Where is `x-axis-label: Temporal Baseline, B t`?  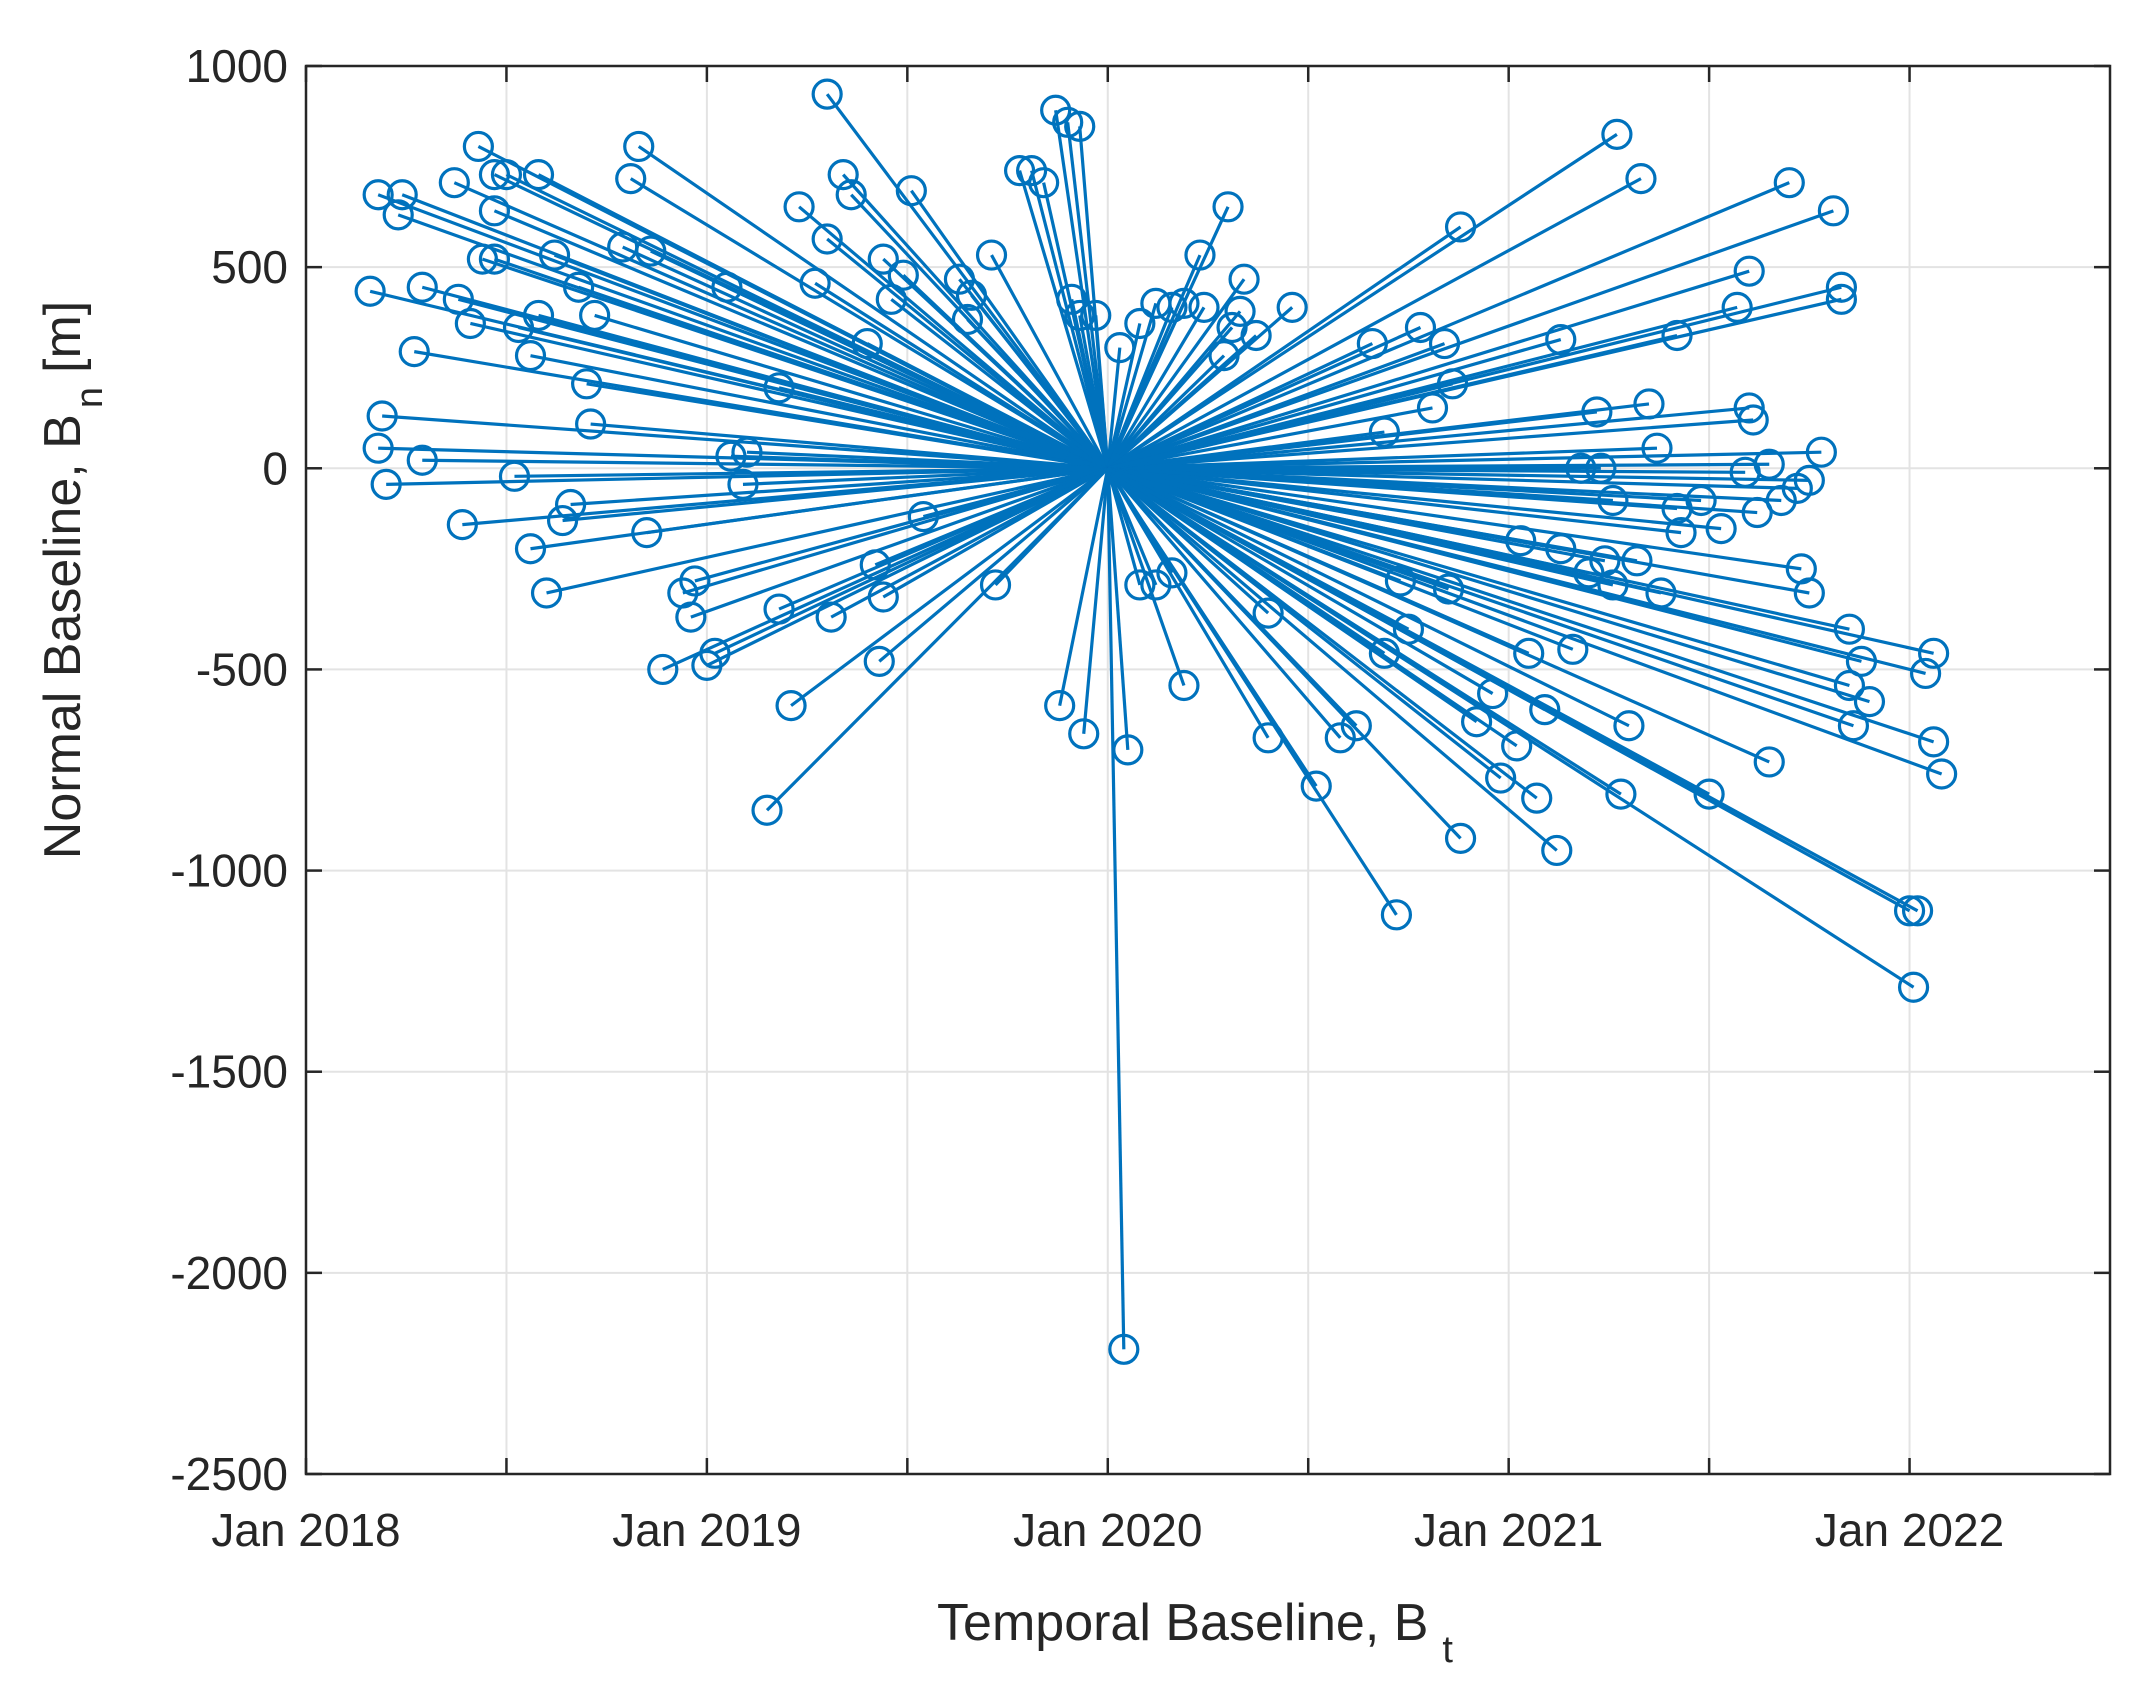 x-axis-label: Temporal Baseline, B t is located at coordinates (1195, 1632).